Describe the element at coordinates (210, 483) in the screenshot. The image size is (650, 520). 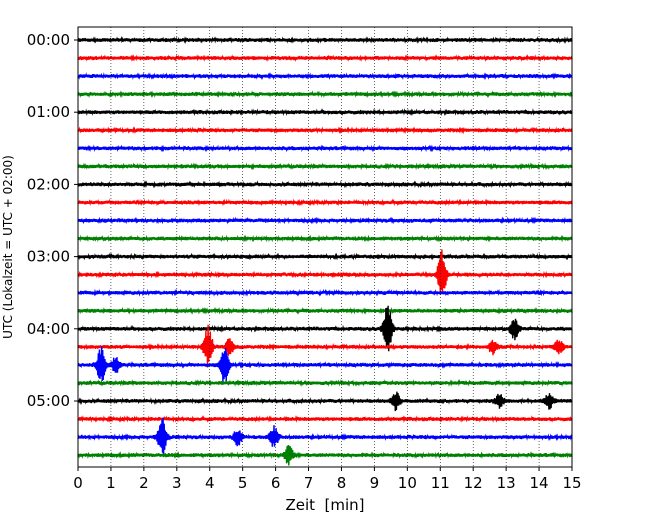
I see `x-tick-label: 4` at that location.